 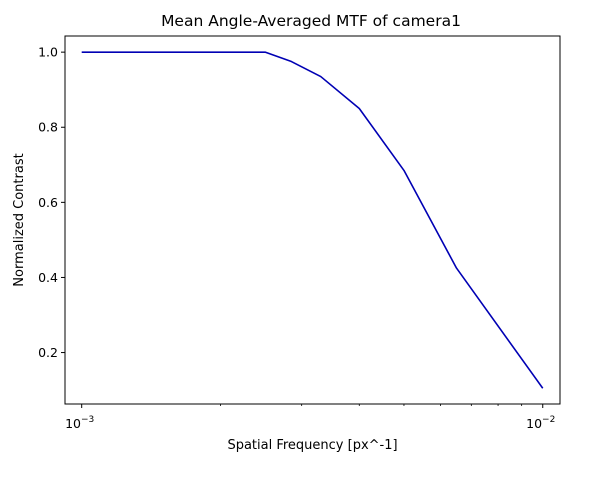 What do you see at coordinates (540, 423) in the screenshot?
I see `x-tick-label: 10⁻²` at bounding box center [540, 423].